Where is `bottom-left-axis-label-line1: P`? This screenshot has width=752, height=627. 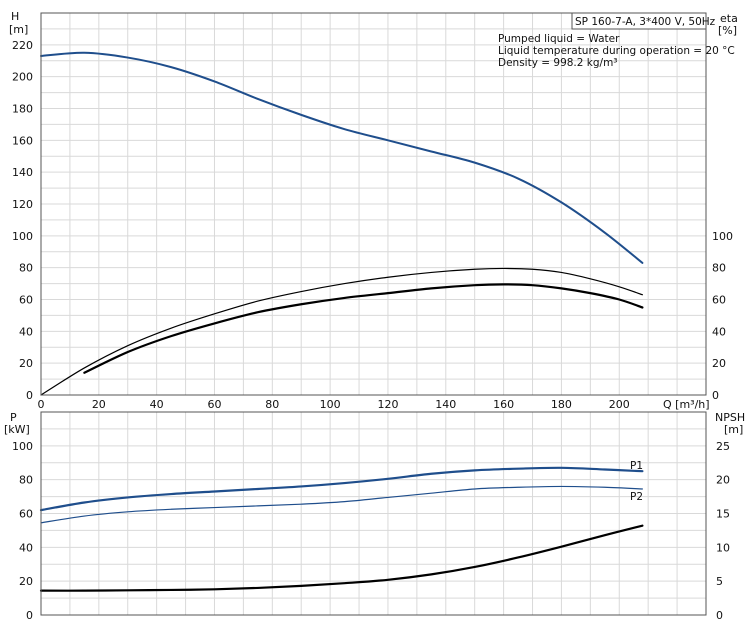
bottom-left-axis-label-line1: P is located at coordinates (13, 417).